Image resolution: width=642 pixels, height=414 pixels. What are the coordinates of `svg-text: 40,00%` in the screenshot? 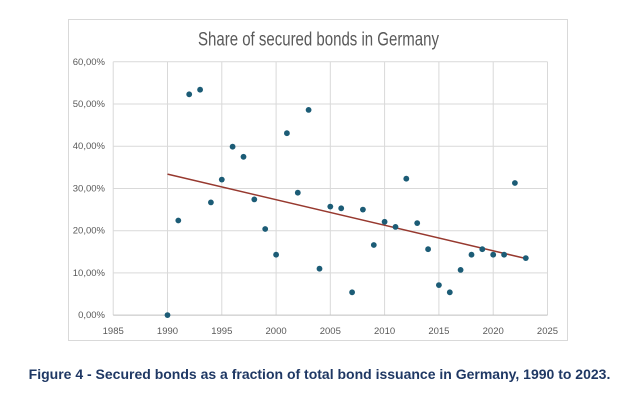 It's located at (89, 146).